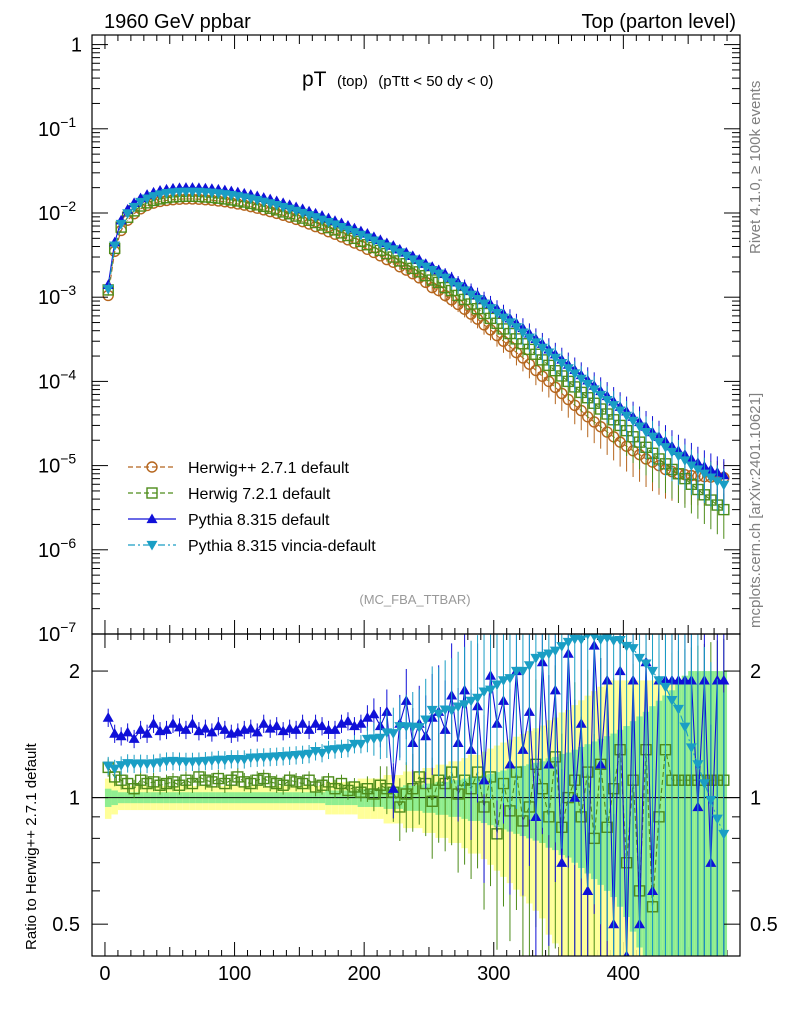 This screenshot has height=1029, width=786. What do you see at coordinates (57, 211) in the screenshot?
I see `y-tick-label: 10⁻²` at bounding box center [57, 211].